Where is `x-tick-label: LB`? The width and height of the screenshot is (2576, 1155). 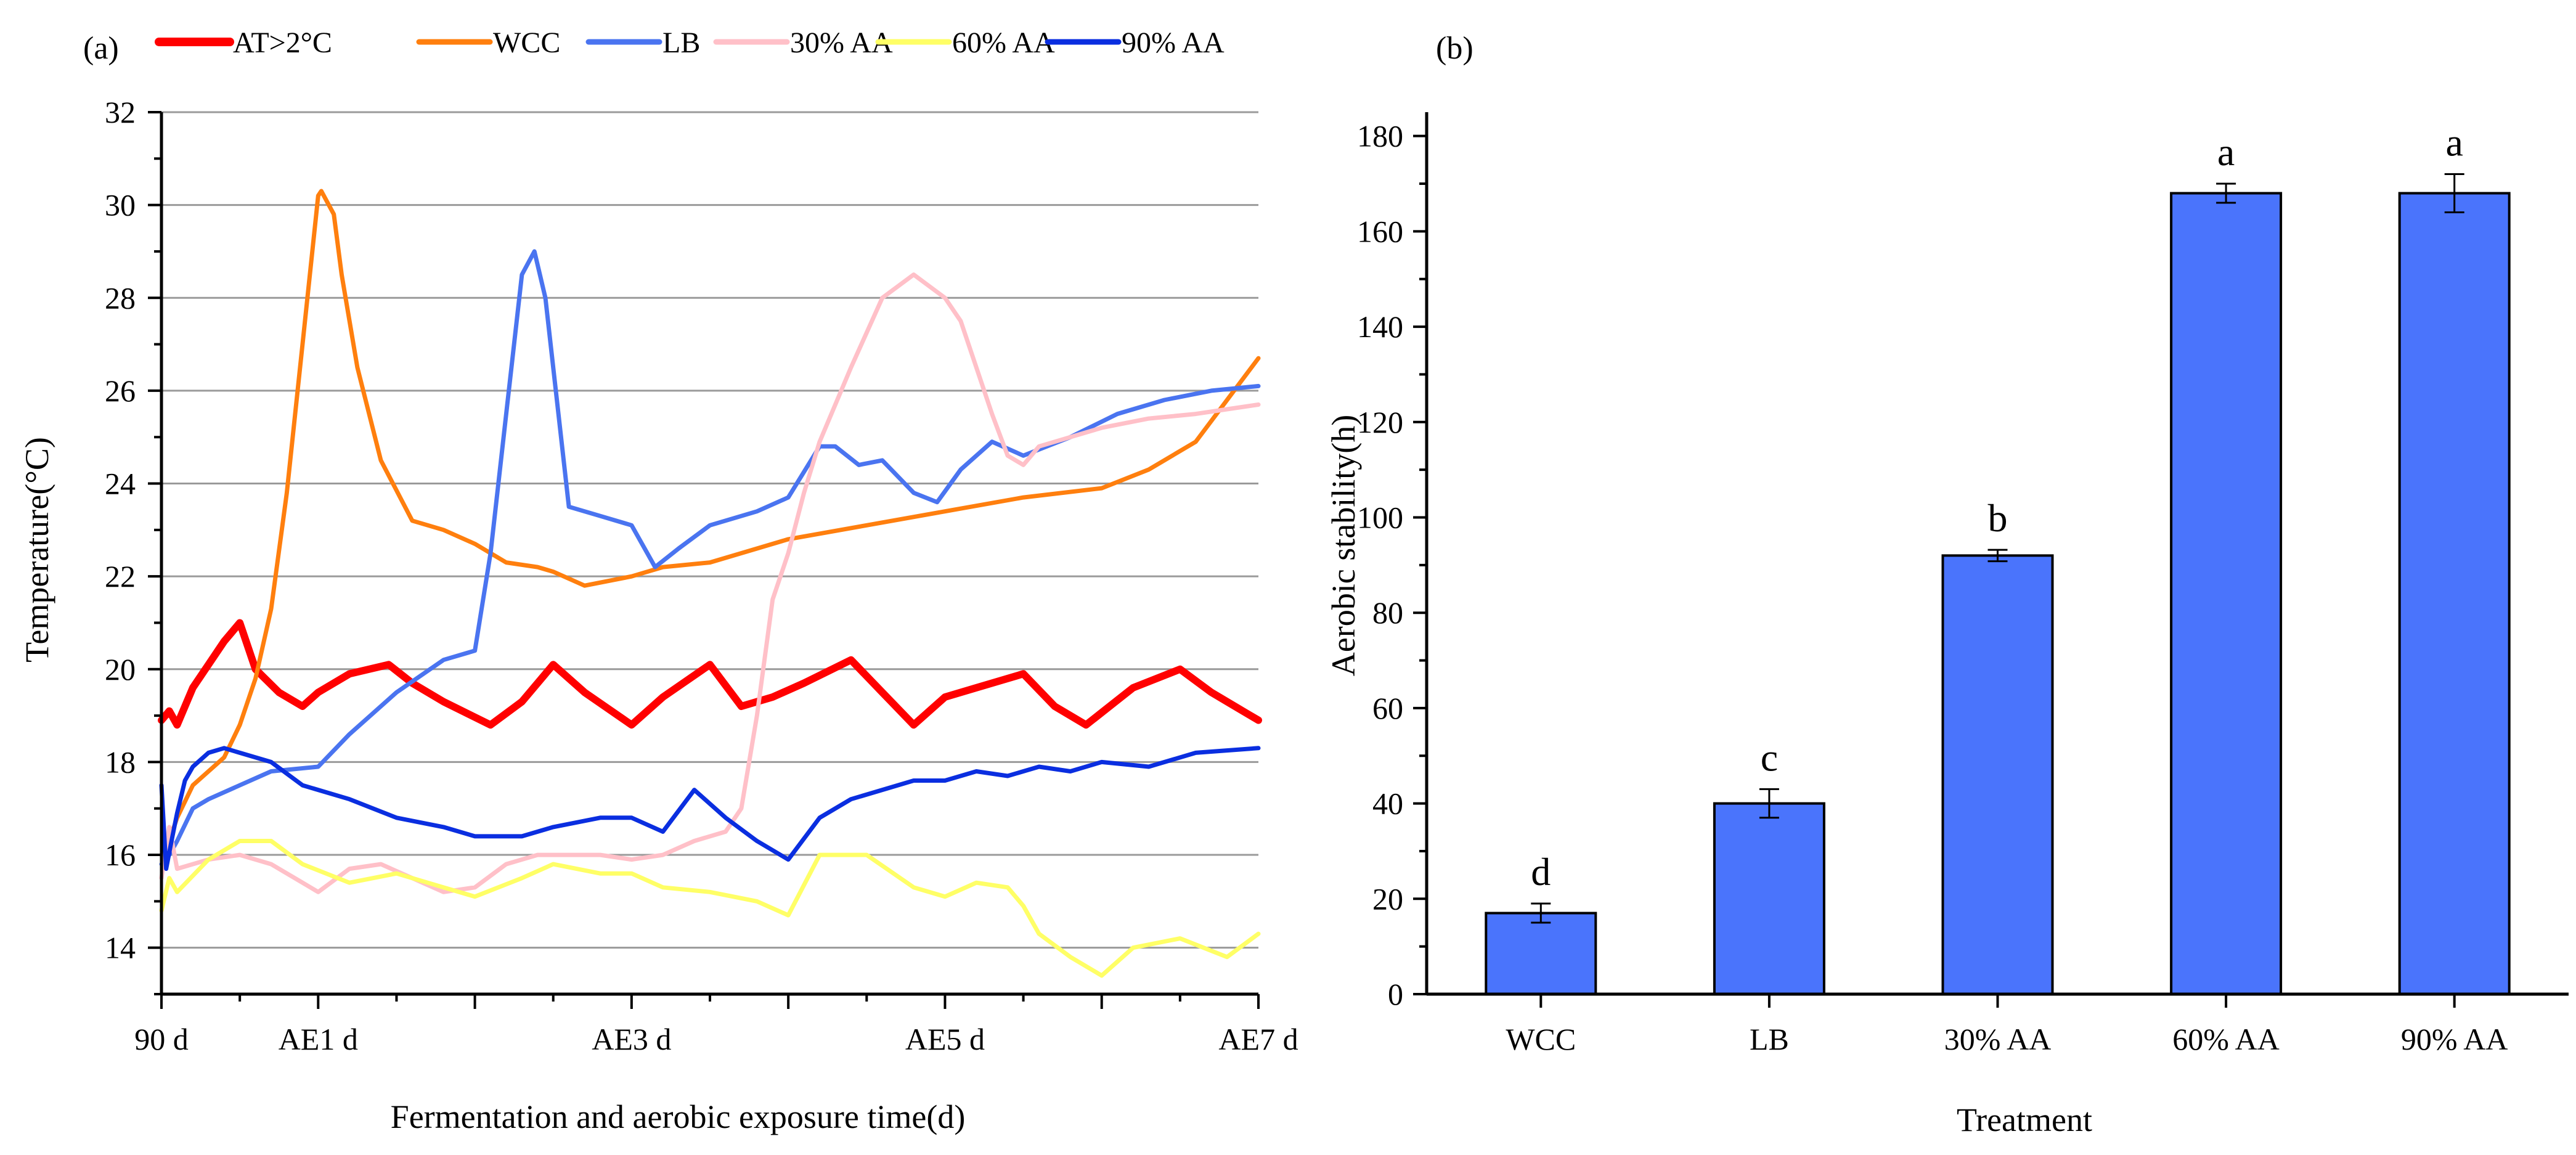 x-tick-label: LB is located at coordinates (1769, 1039).